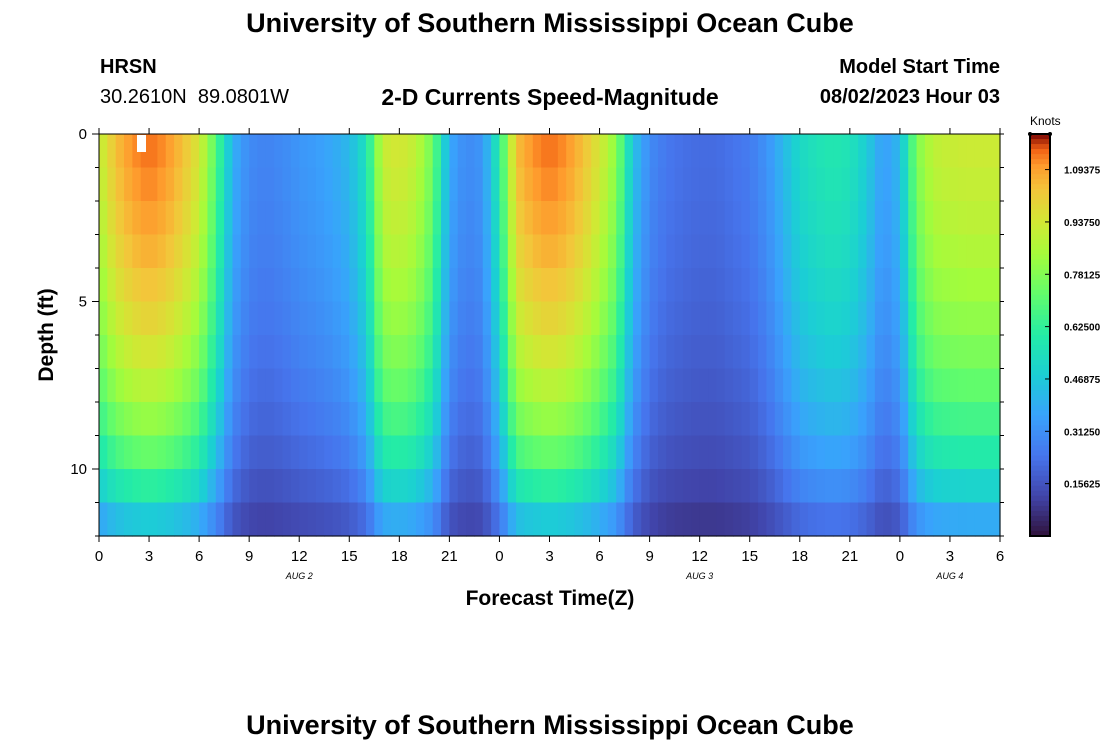  Describe the element at coordinates (449, 556) in the screenshot. I see `x-tick-label: 21` at that location.